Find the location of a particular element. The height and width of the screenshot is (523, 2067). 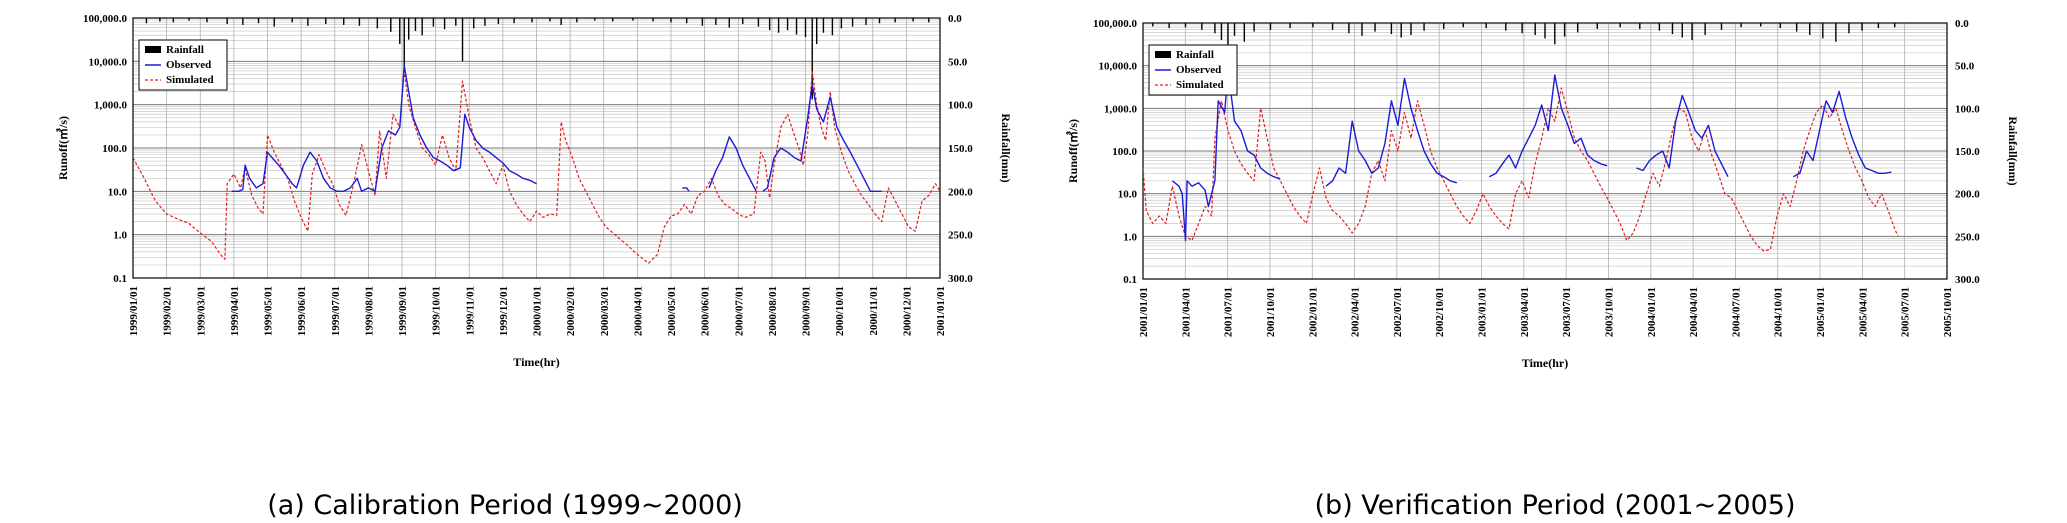

x-tick-label: 2004/10/01 is located at coordinates (1779, 312).